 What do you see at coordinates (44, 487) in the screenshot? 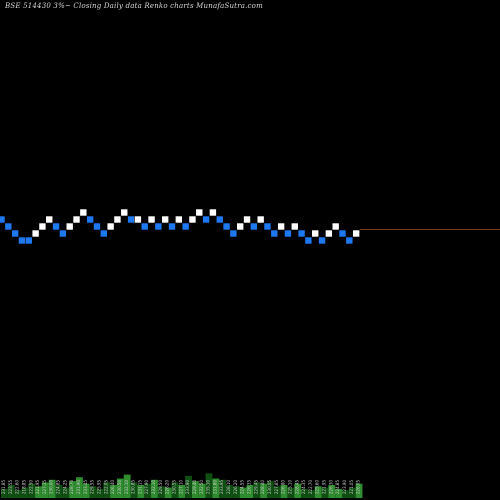
I see `volume-label: 227.35` at bounding box center [44, 487].